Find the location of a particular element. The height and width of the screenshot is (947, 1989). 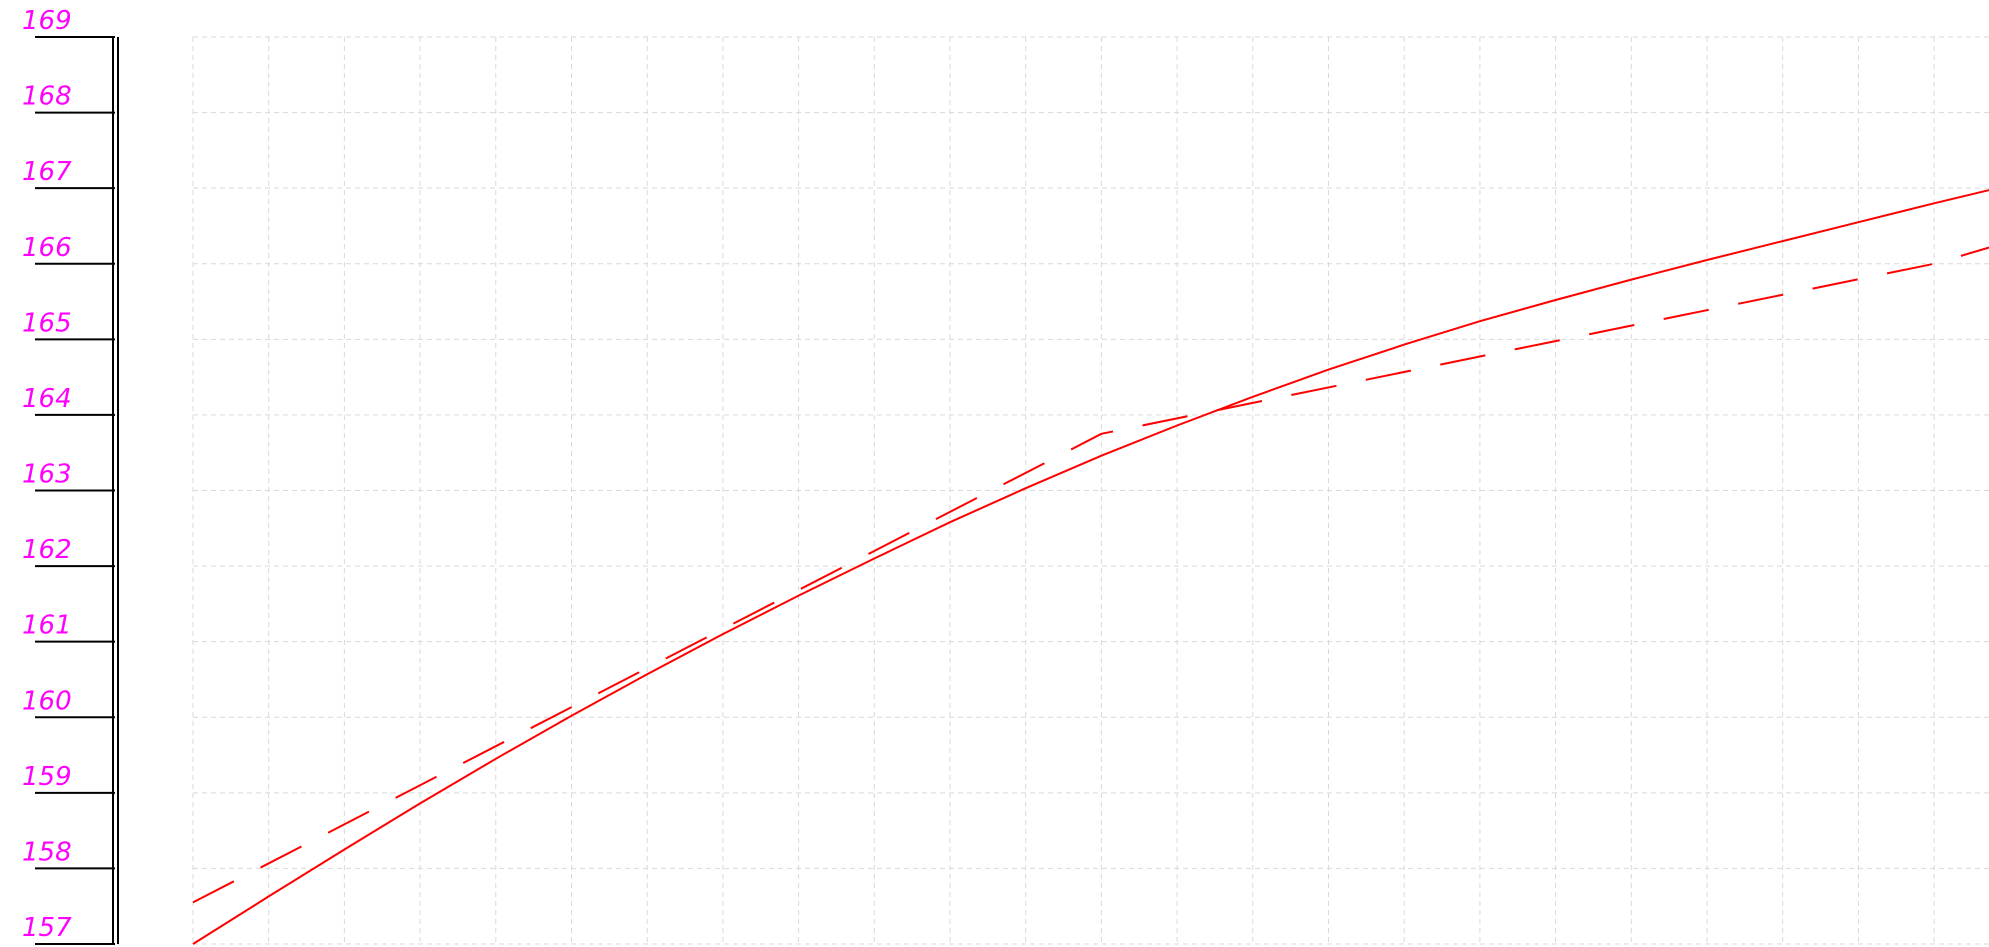

y-tick-label: 161 is located at coordinates (47, 626).